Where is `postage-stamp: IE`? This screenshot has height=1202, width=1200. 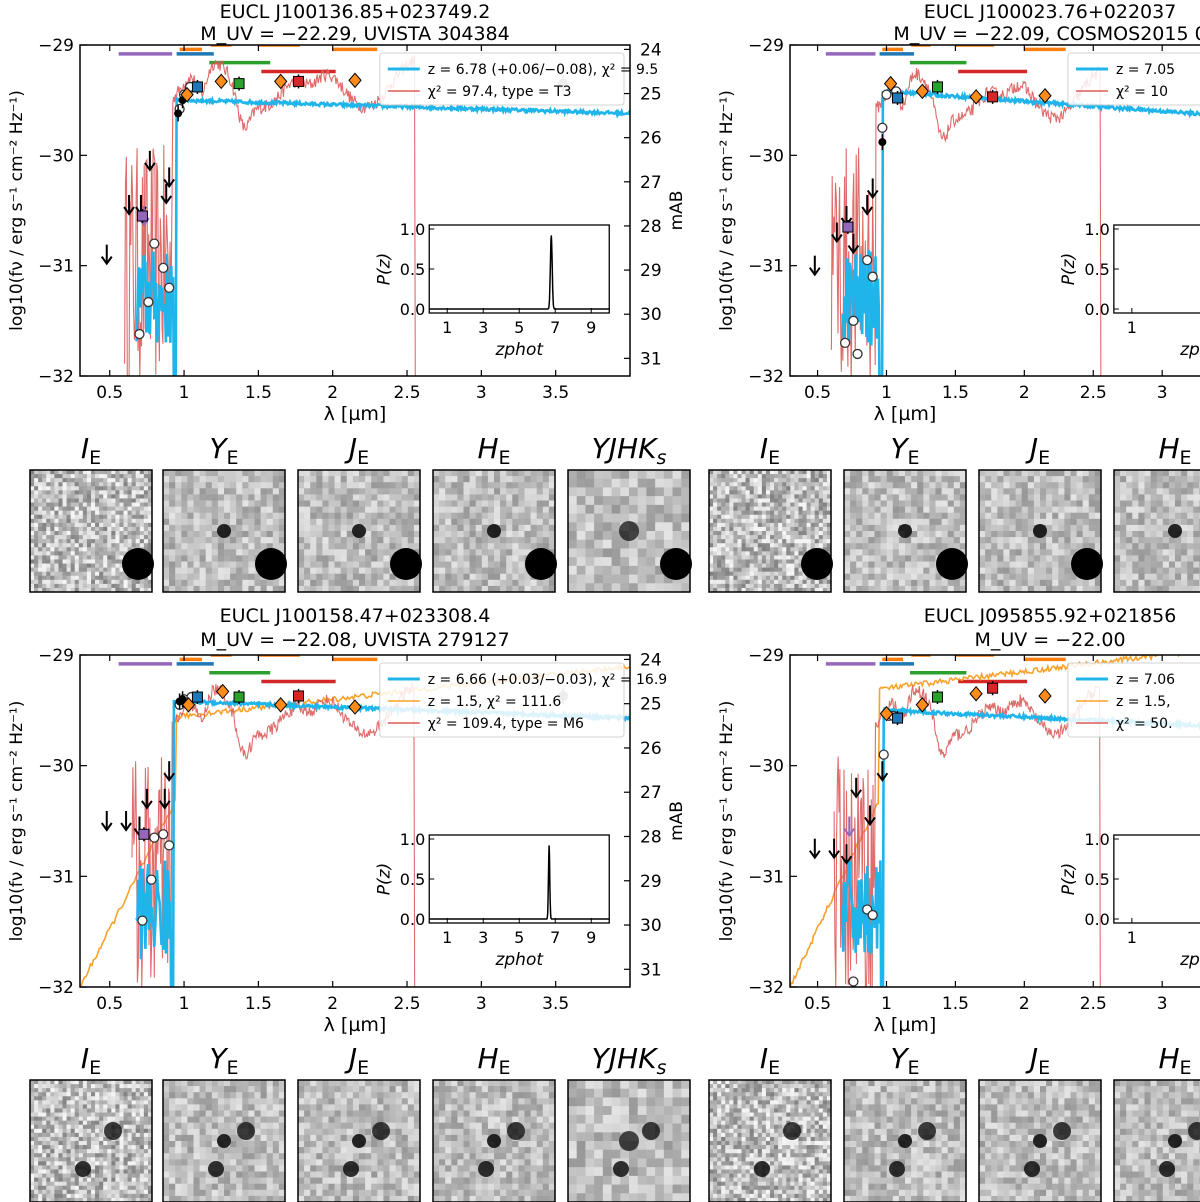
postage-stamp: IE is located at coordinates (91, 1122).